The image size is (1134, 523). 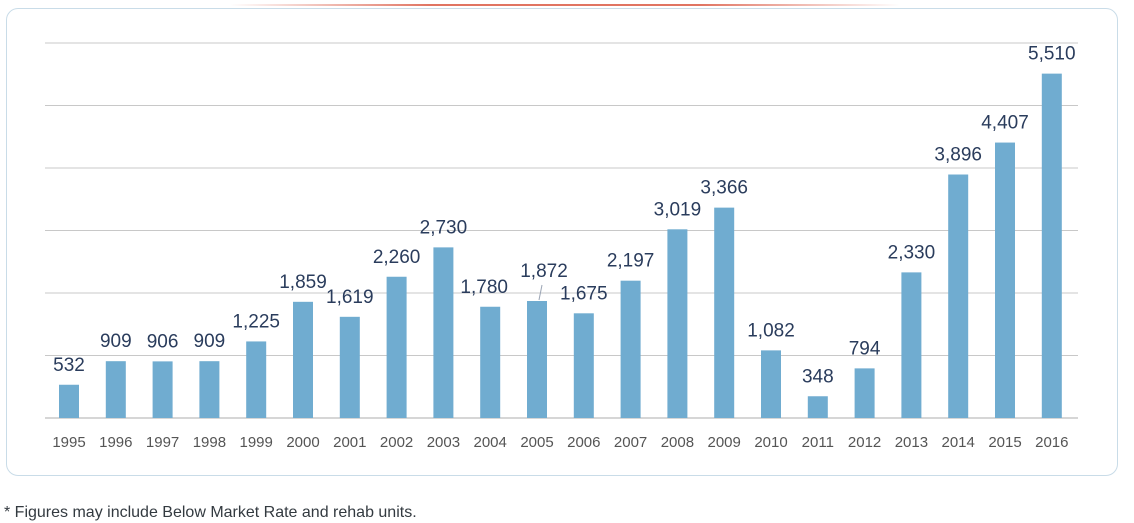 I want to click on x-tick-label: 2010, so click(x=770, y=442).